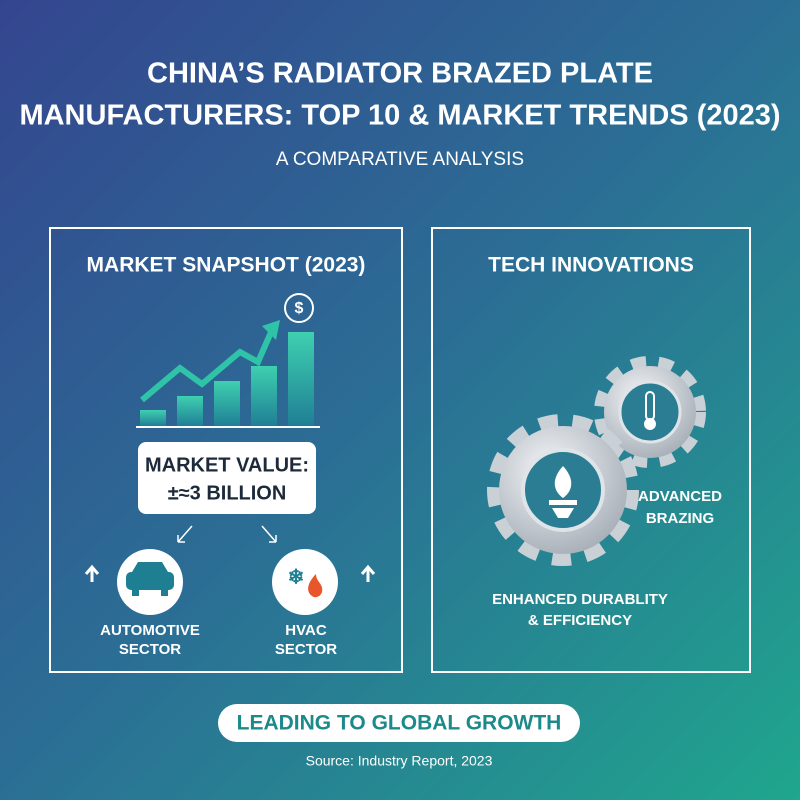  Describe the element at coordinates (227, 478) in the screenshot. I see `value-box` at that location.